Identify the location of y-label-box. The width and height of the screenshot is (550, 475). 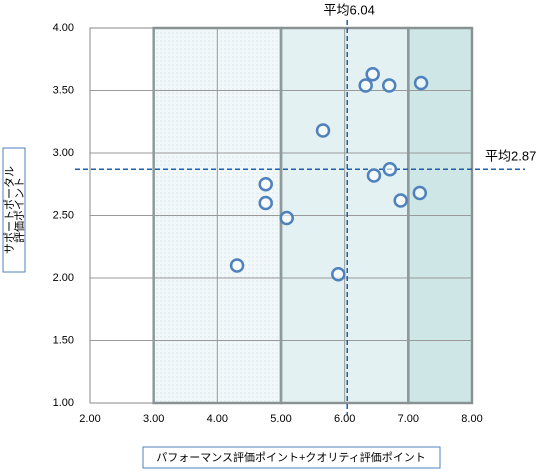
(14, 210).